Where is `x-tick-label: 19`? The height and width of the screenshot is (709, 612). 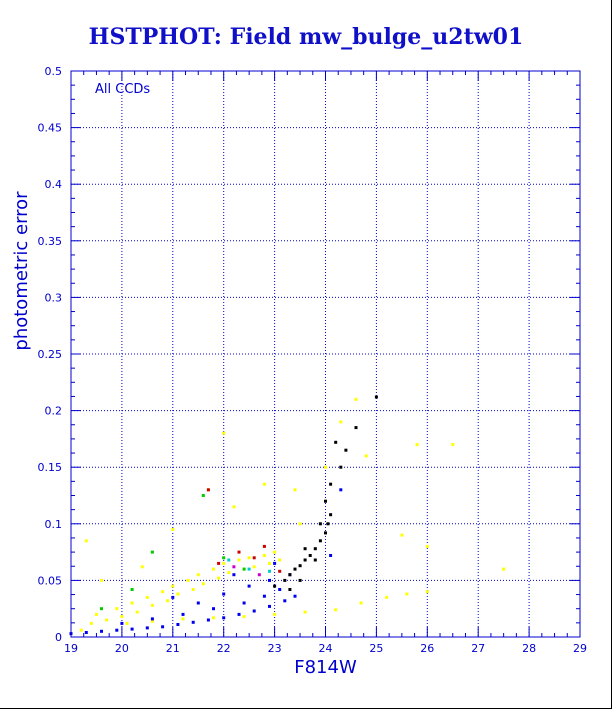 x-tick-label: 19 is located at coordinates (71, 648).